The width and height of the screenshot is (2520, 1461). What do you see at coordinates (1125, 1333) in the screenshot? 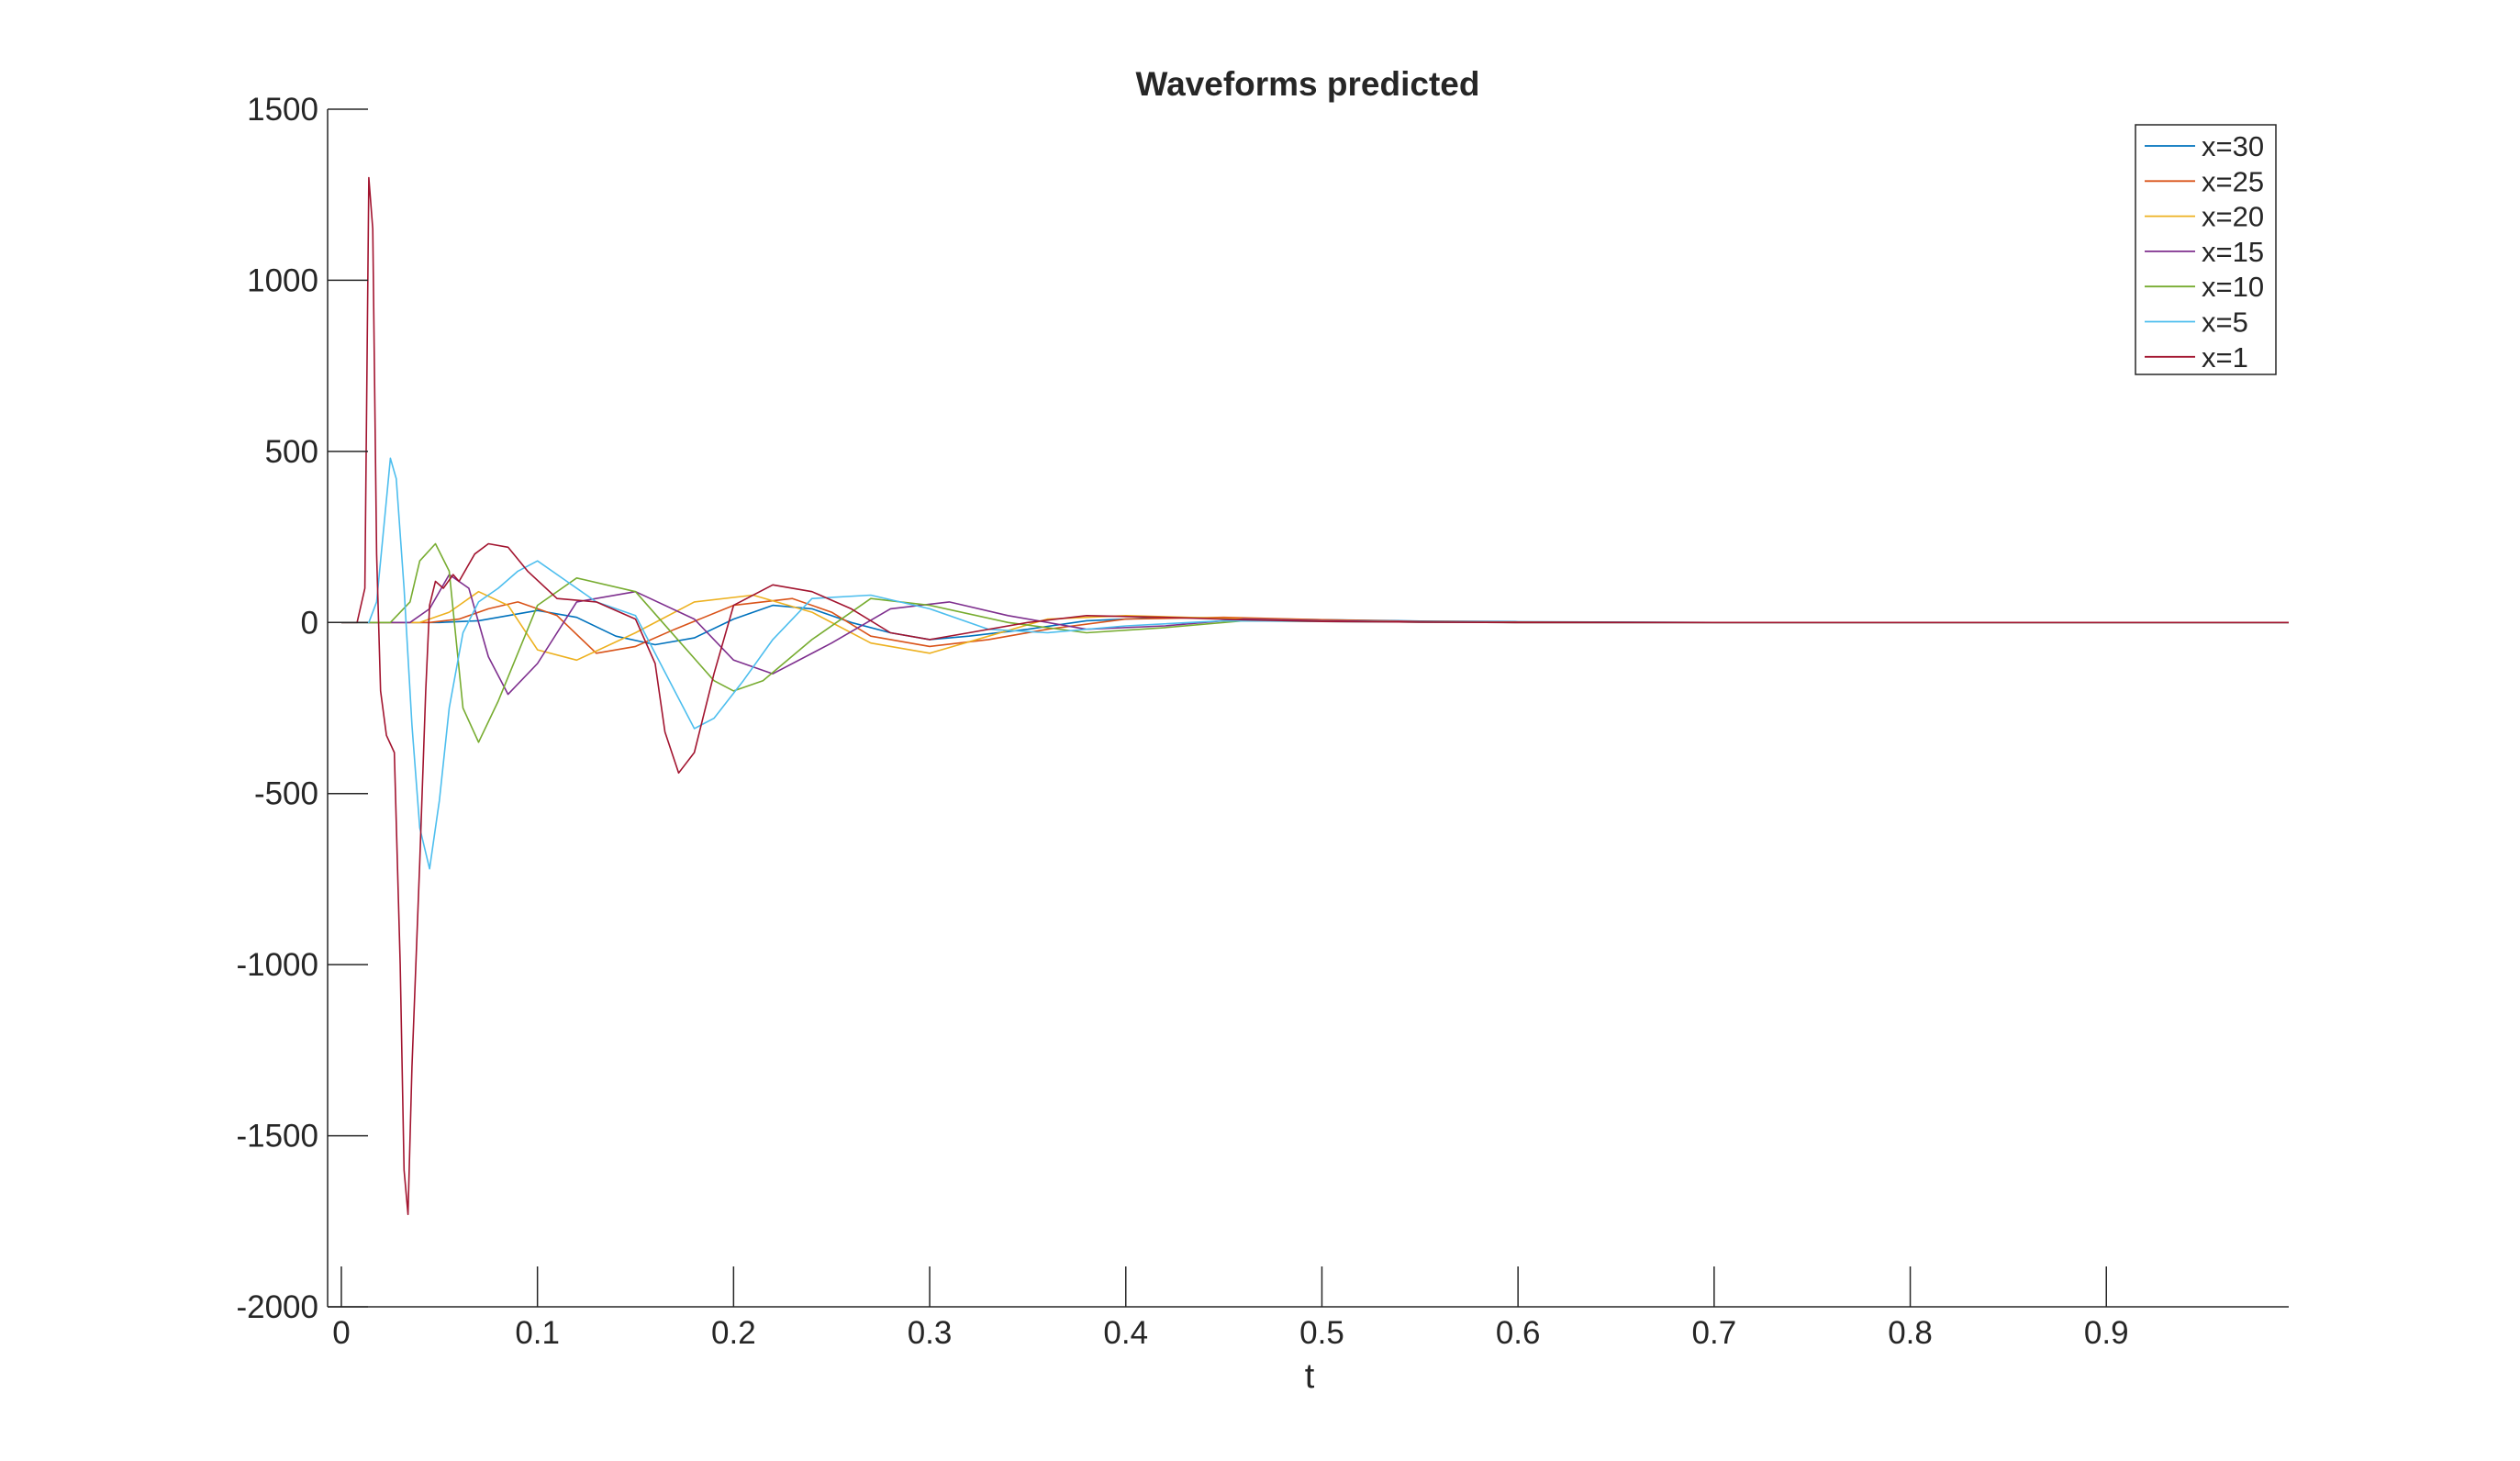
I see `x-tick-label: 0.4` at bounding box center [1125, 1333].